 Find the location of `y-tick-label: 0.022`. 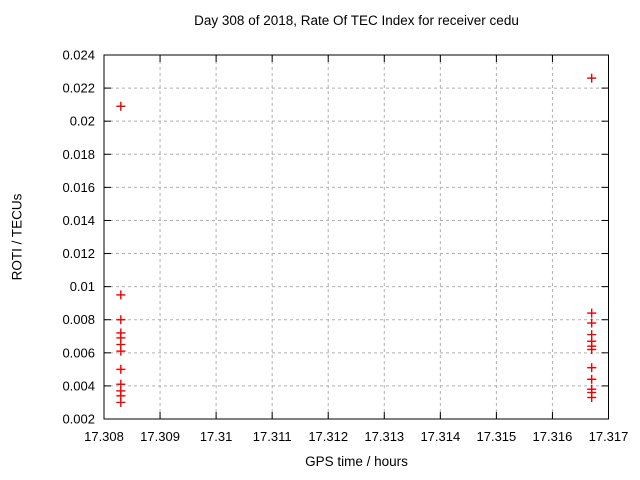

y-tick-label: 0.022 is located at coordinates (78, 88).